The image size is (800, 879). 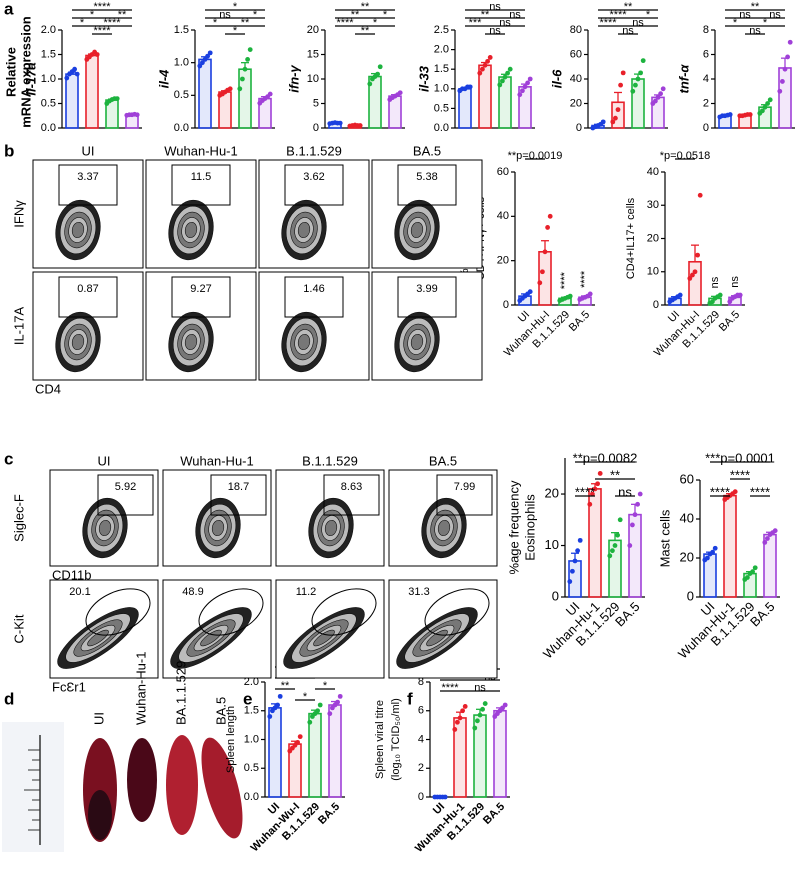 What do you see at coordinates (142, 780) in the screenshot?
I see `spleen` at bounding box center [142, 780].